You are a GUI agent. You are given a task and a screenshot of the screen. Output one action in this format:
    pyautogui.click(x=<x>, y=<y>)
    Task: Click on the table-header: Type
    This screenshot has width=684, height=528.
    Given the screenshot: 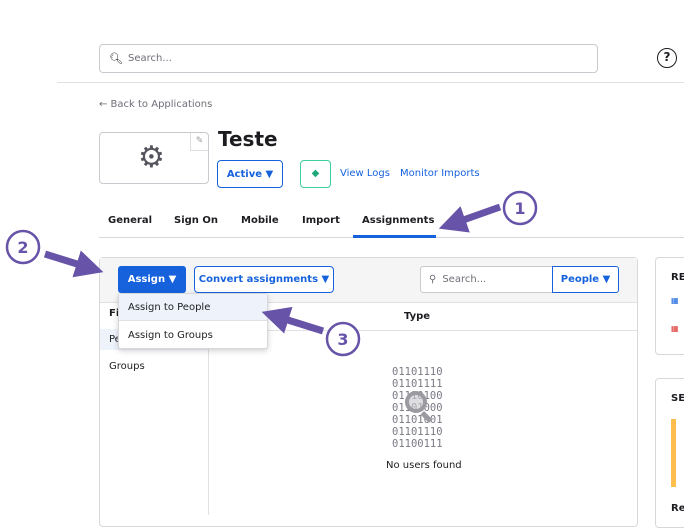 What is the action you would take?
    pyautogui.click(x=423, y=317)
    